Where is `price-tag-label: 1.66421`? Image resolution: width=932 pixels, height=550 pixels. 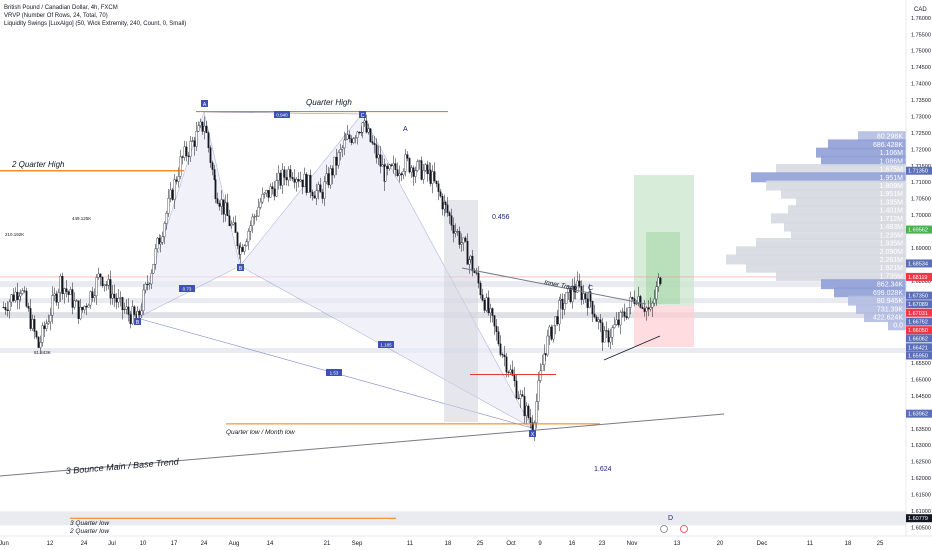
price-tag-label: 1.66421 is located at coordinates (918, 348).